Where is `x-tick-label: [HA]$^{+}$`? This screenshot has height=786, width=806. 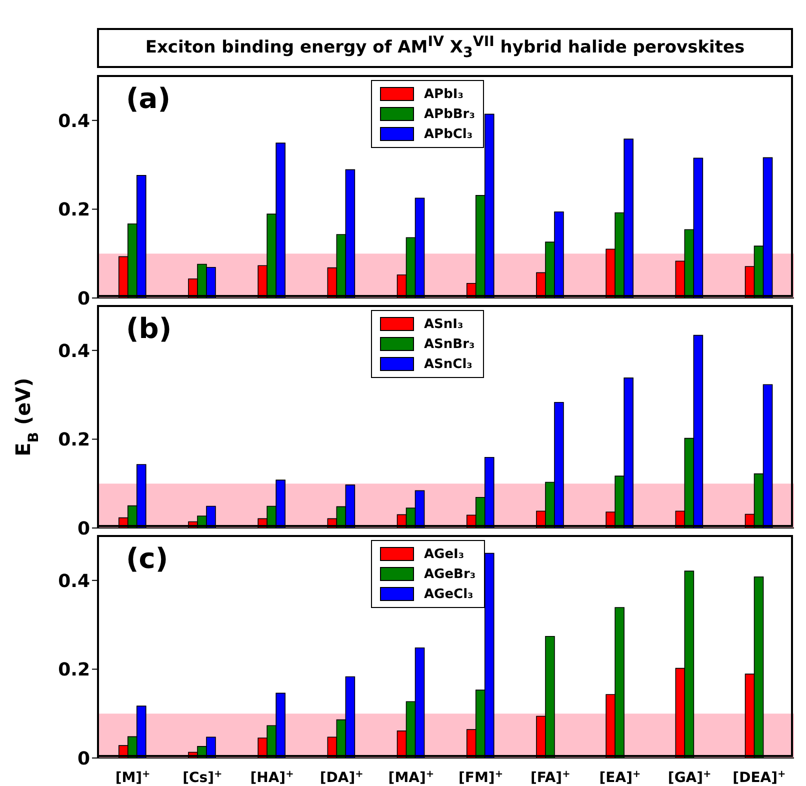 x-tick-label: [HA]$^{+}$ is located at coordinates (272, 777).